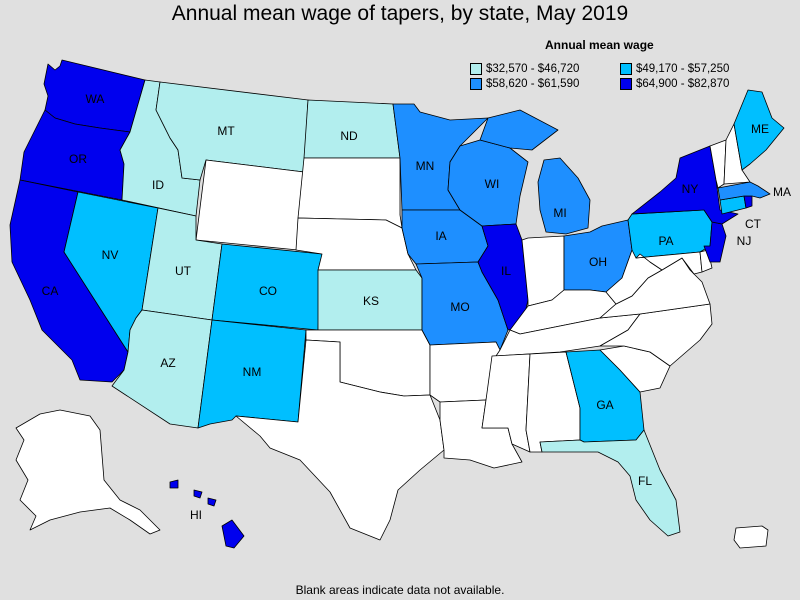  Describe the element at coordinates (88, 472) in the screenshot. I see `state-ak` at that location.